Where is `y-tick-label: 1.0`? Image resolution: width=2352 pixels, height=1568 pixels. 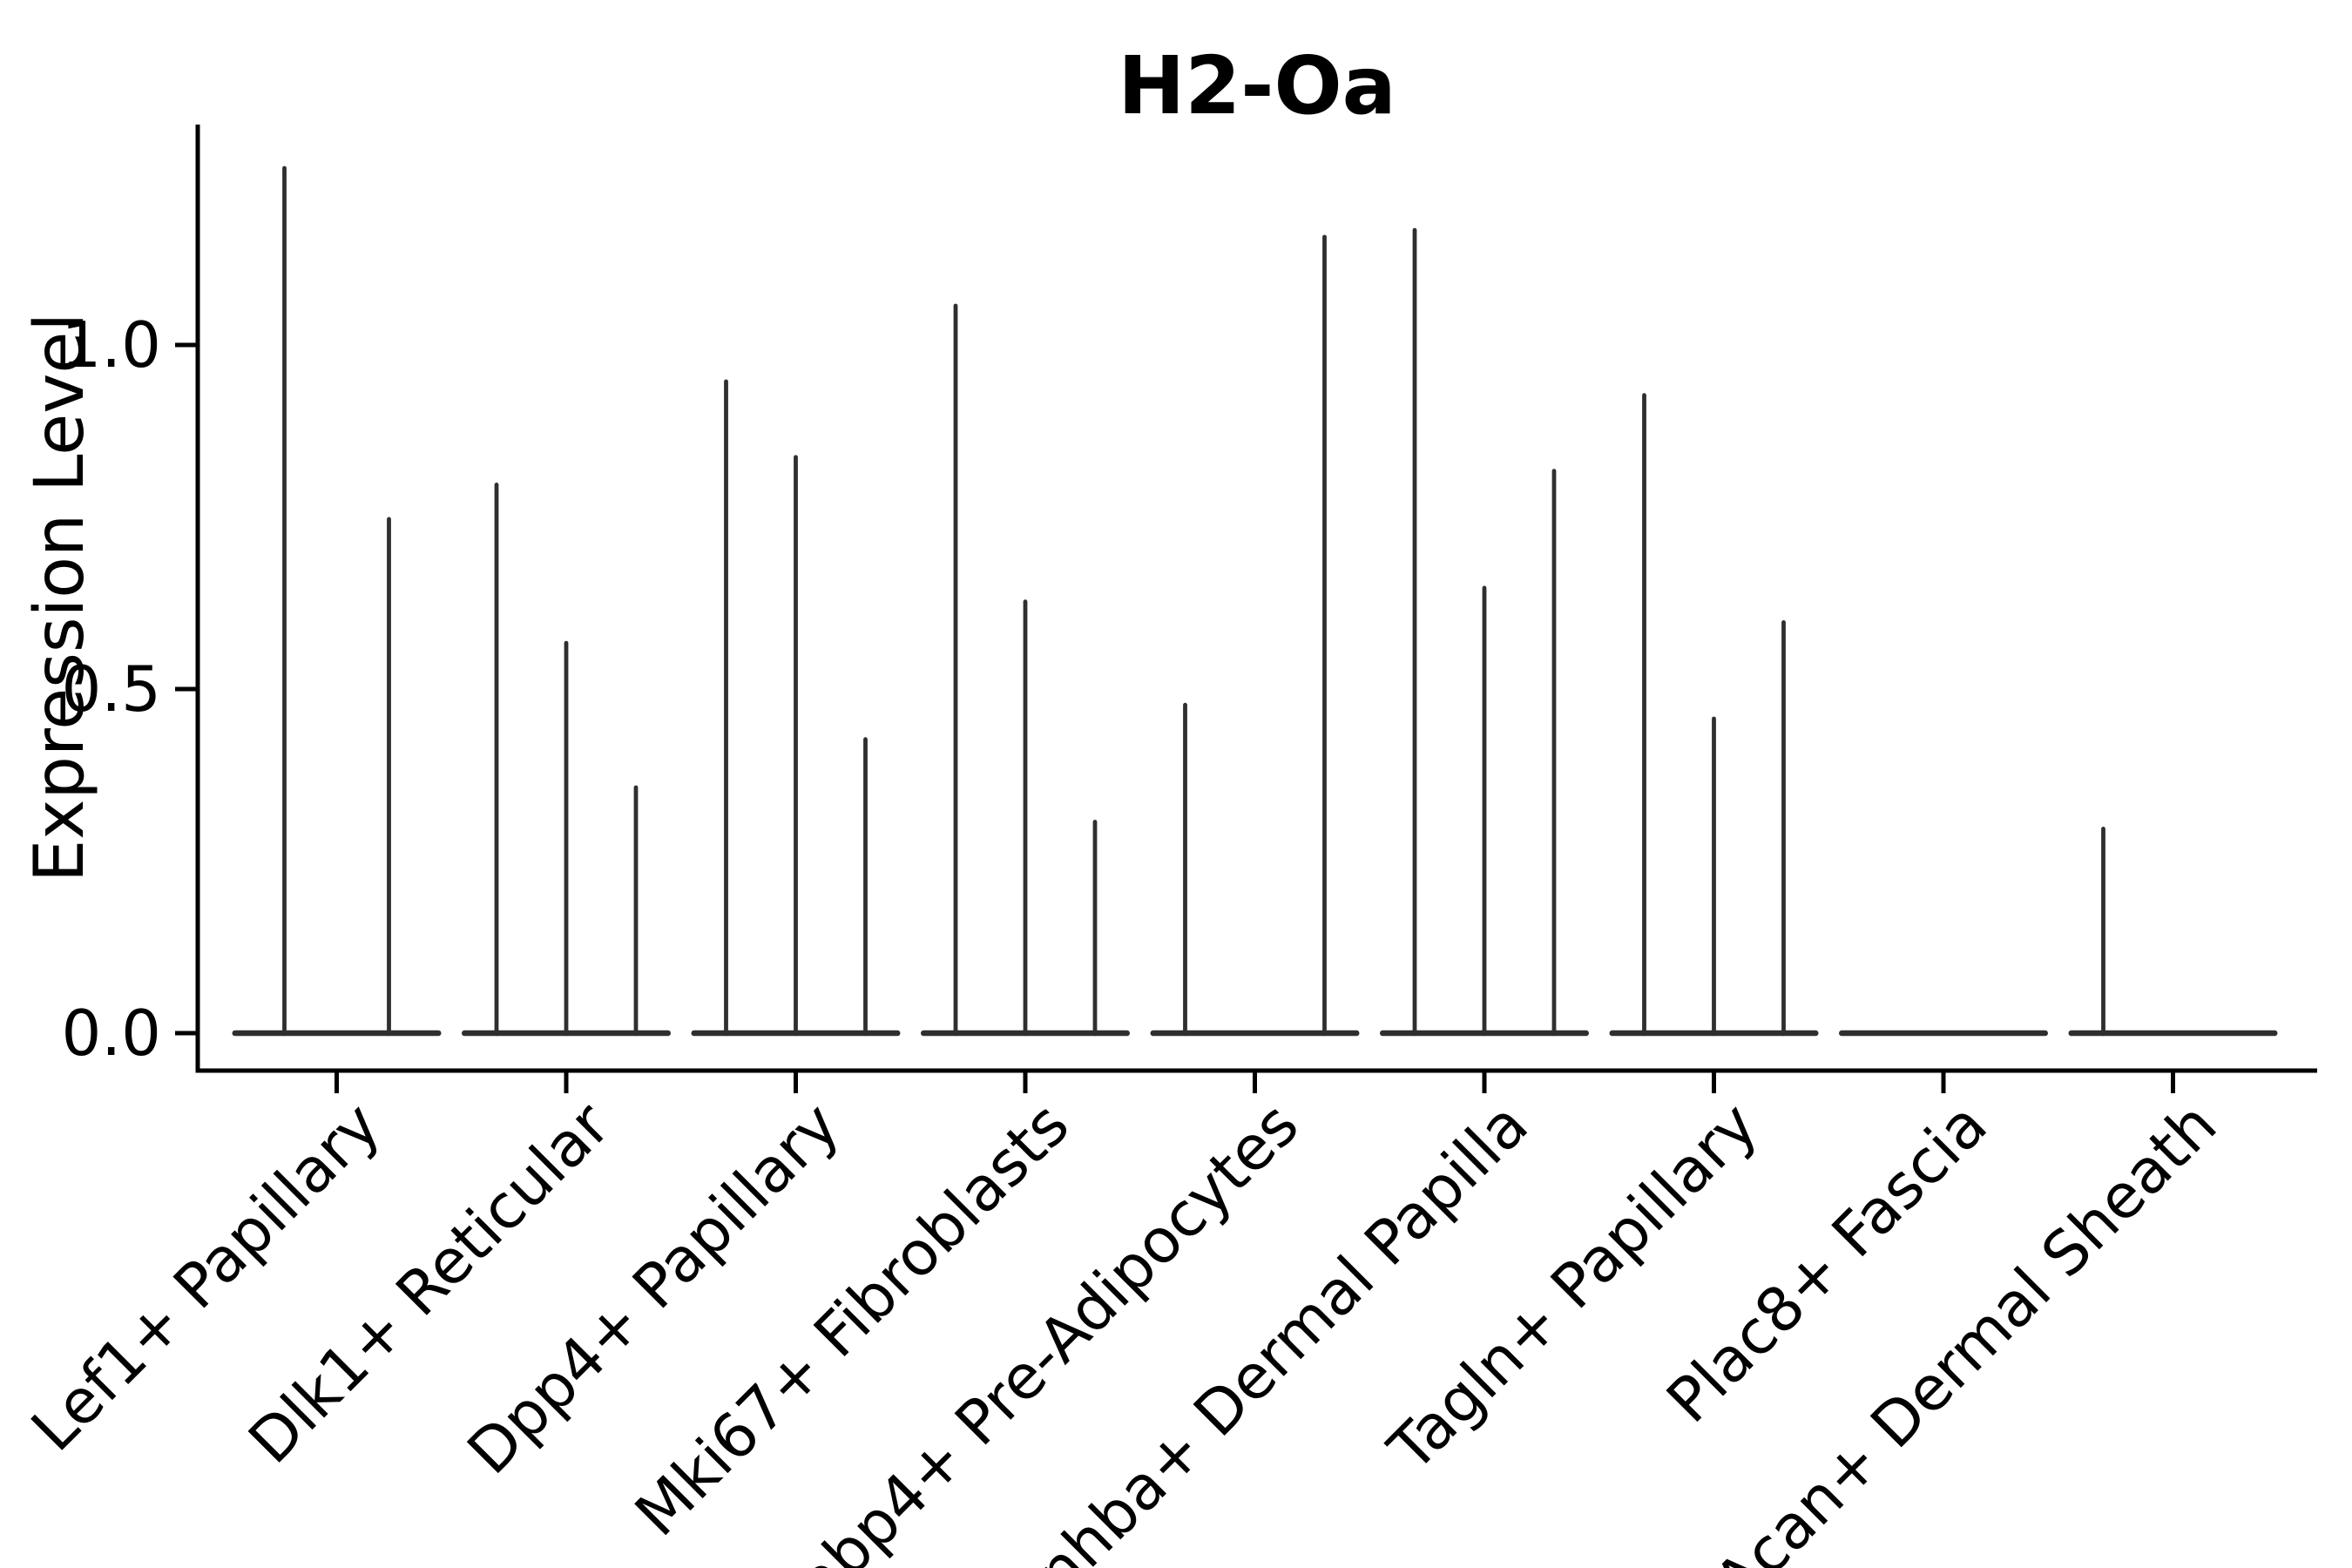 y-tick-label: 1.0 is located at coordinates (111, 345).